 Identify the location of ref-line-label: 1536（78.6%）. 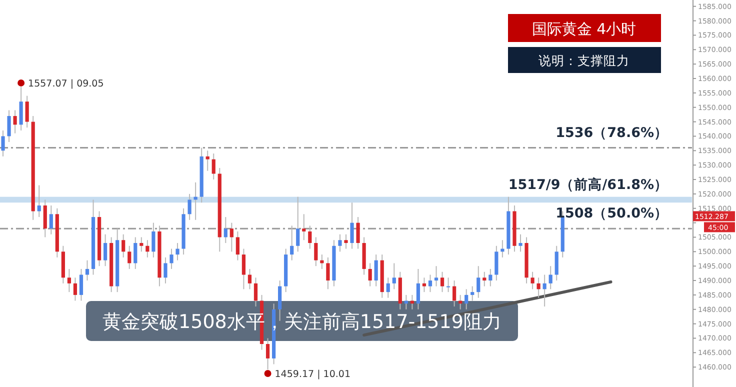
(612, 132).